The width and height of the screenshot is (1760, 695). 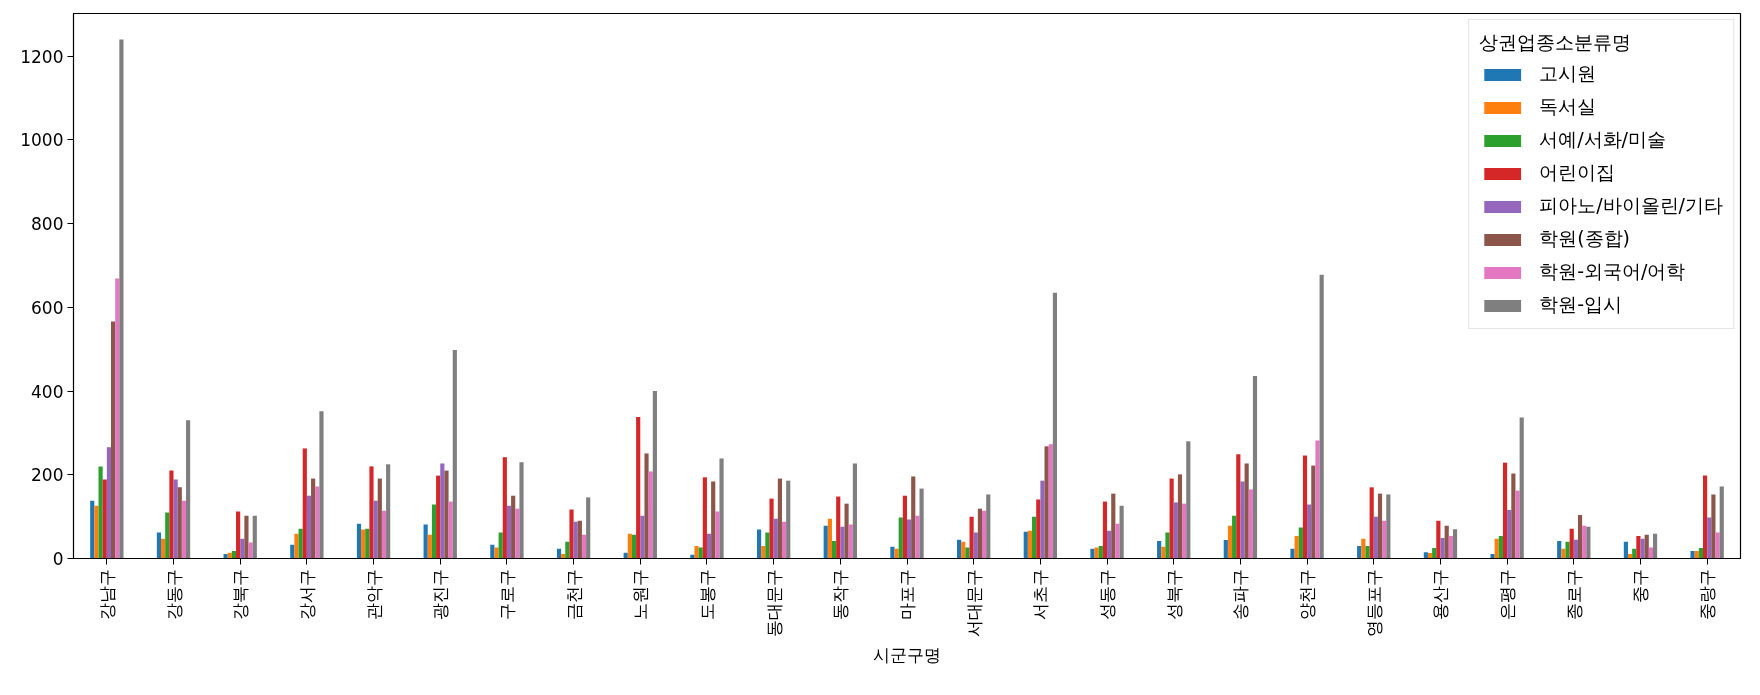 I want to click on legend-label: 고시원, so click(x=1568, y=73).